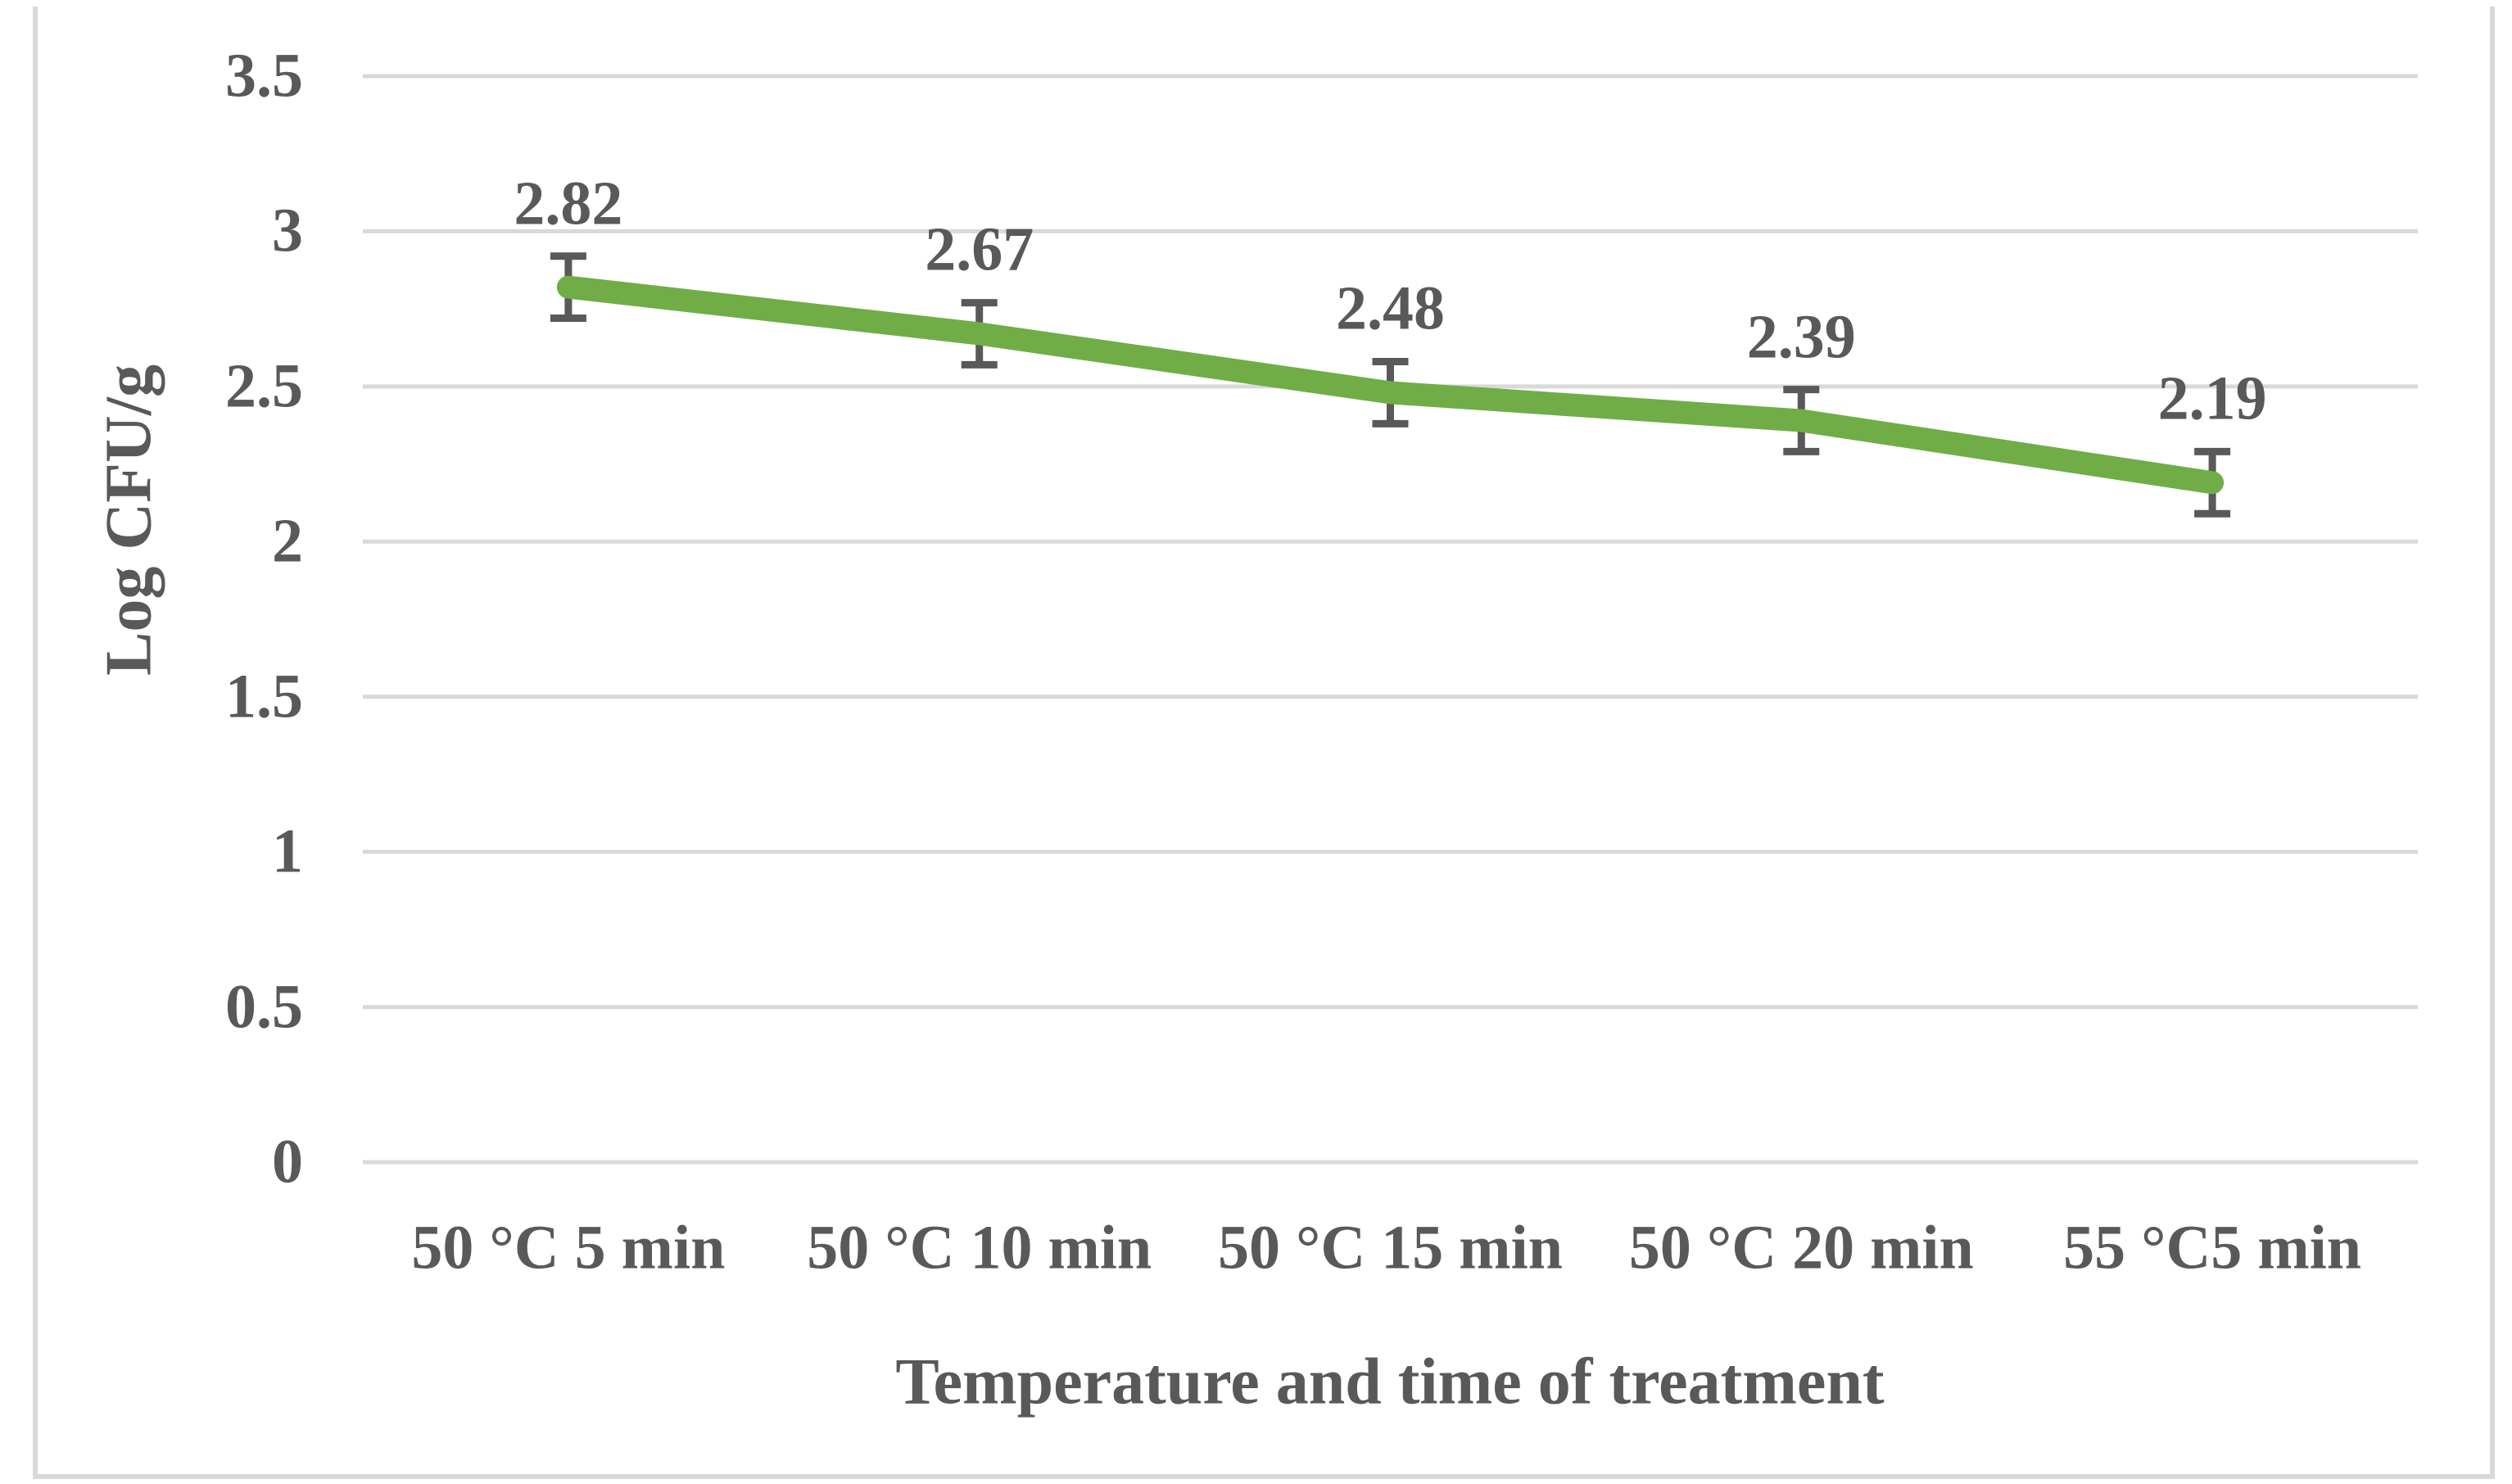 The height and width of the screenshot is (1484, 2512). What do you see at coordinates (568, 203) in the screenshot?
I see `data-label: 2.82` at bounding box center [568, 203].